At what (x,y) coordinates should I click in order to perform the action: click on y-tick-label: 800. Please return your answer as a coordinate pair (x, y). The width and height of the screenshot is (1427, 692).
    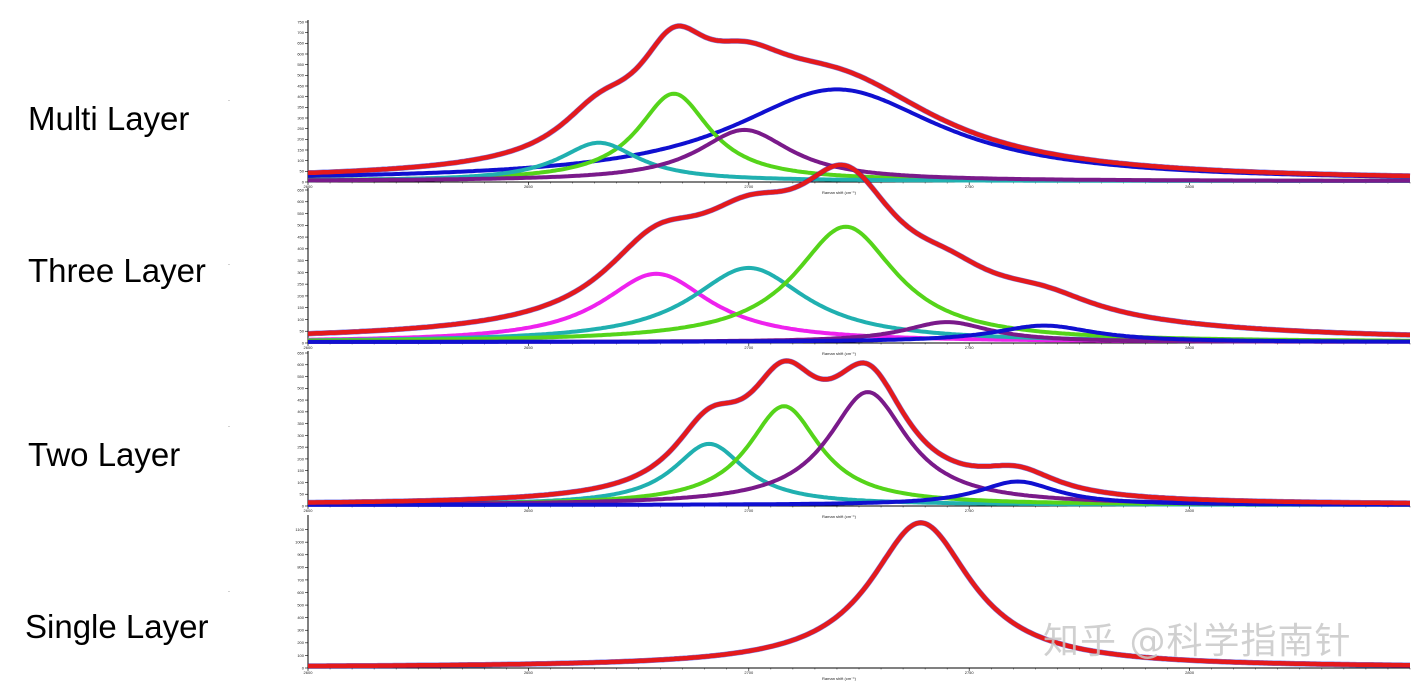
    Looking at the image, I should click on (300, 567).